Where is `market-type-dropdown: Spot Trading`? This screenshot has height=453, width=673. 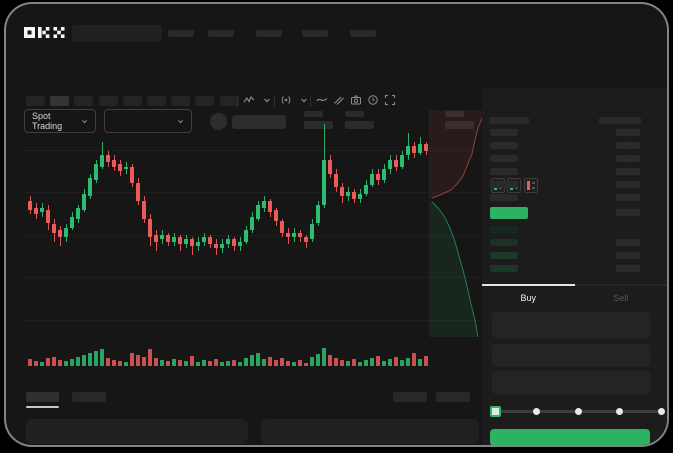
market-type-dropdown: Spot Trading is located at coordinates (60, 121).